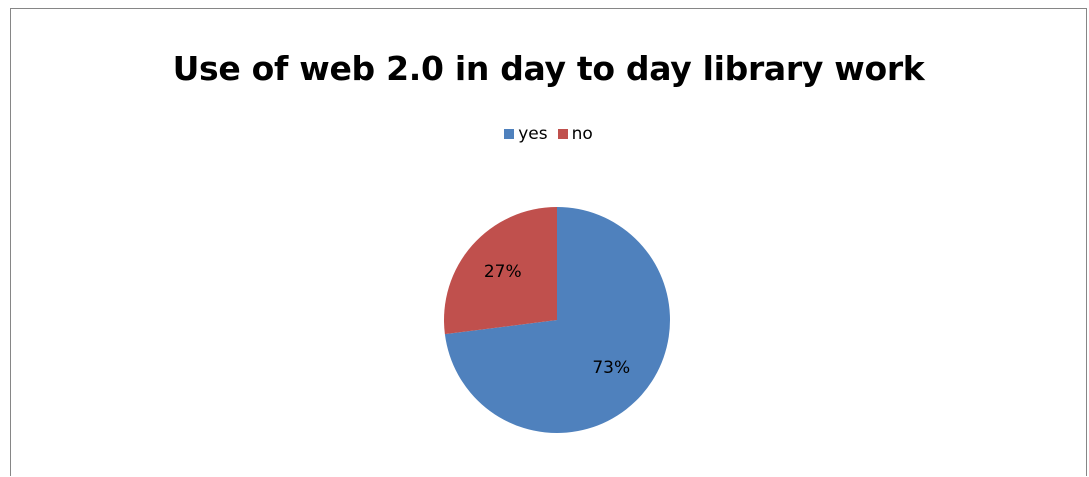 The width and height of the screenshot is (1089, 477). I want to click on legend-entry-no: no, so click(575, 134).